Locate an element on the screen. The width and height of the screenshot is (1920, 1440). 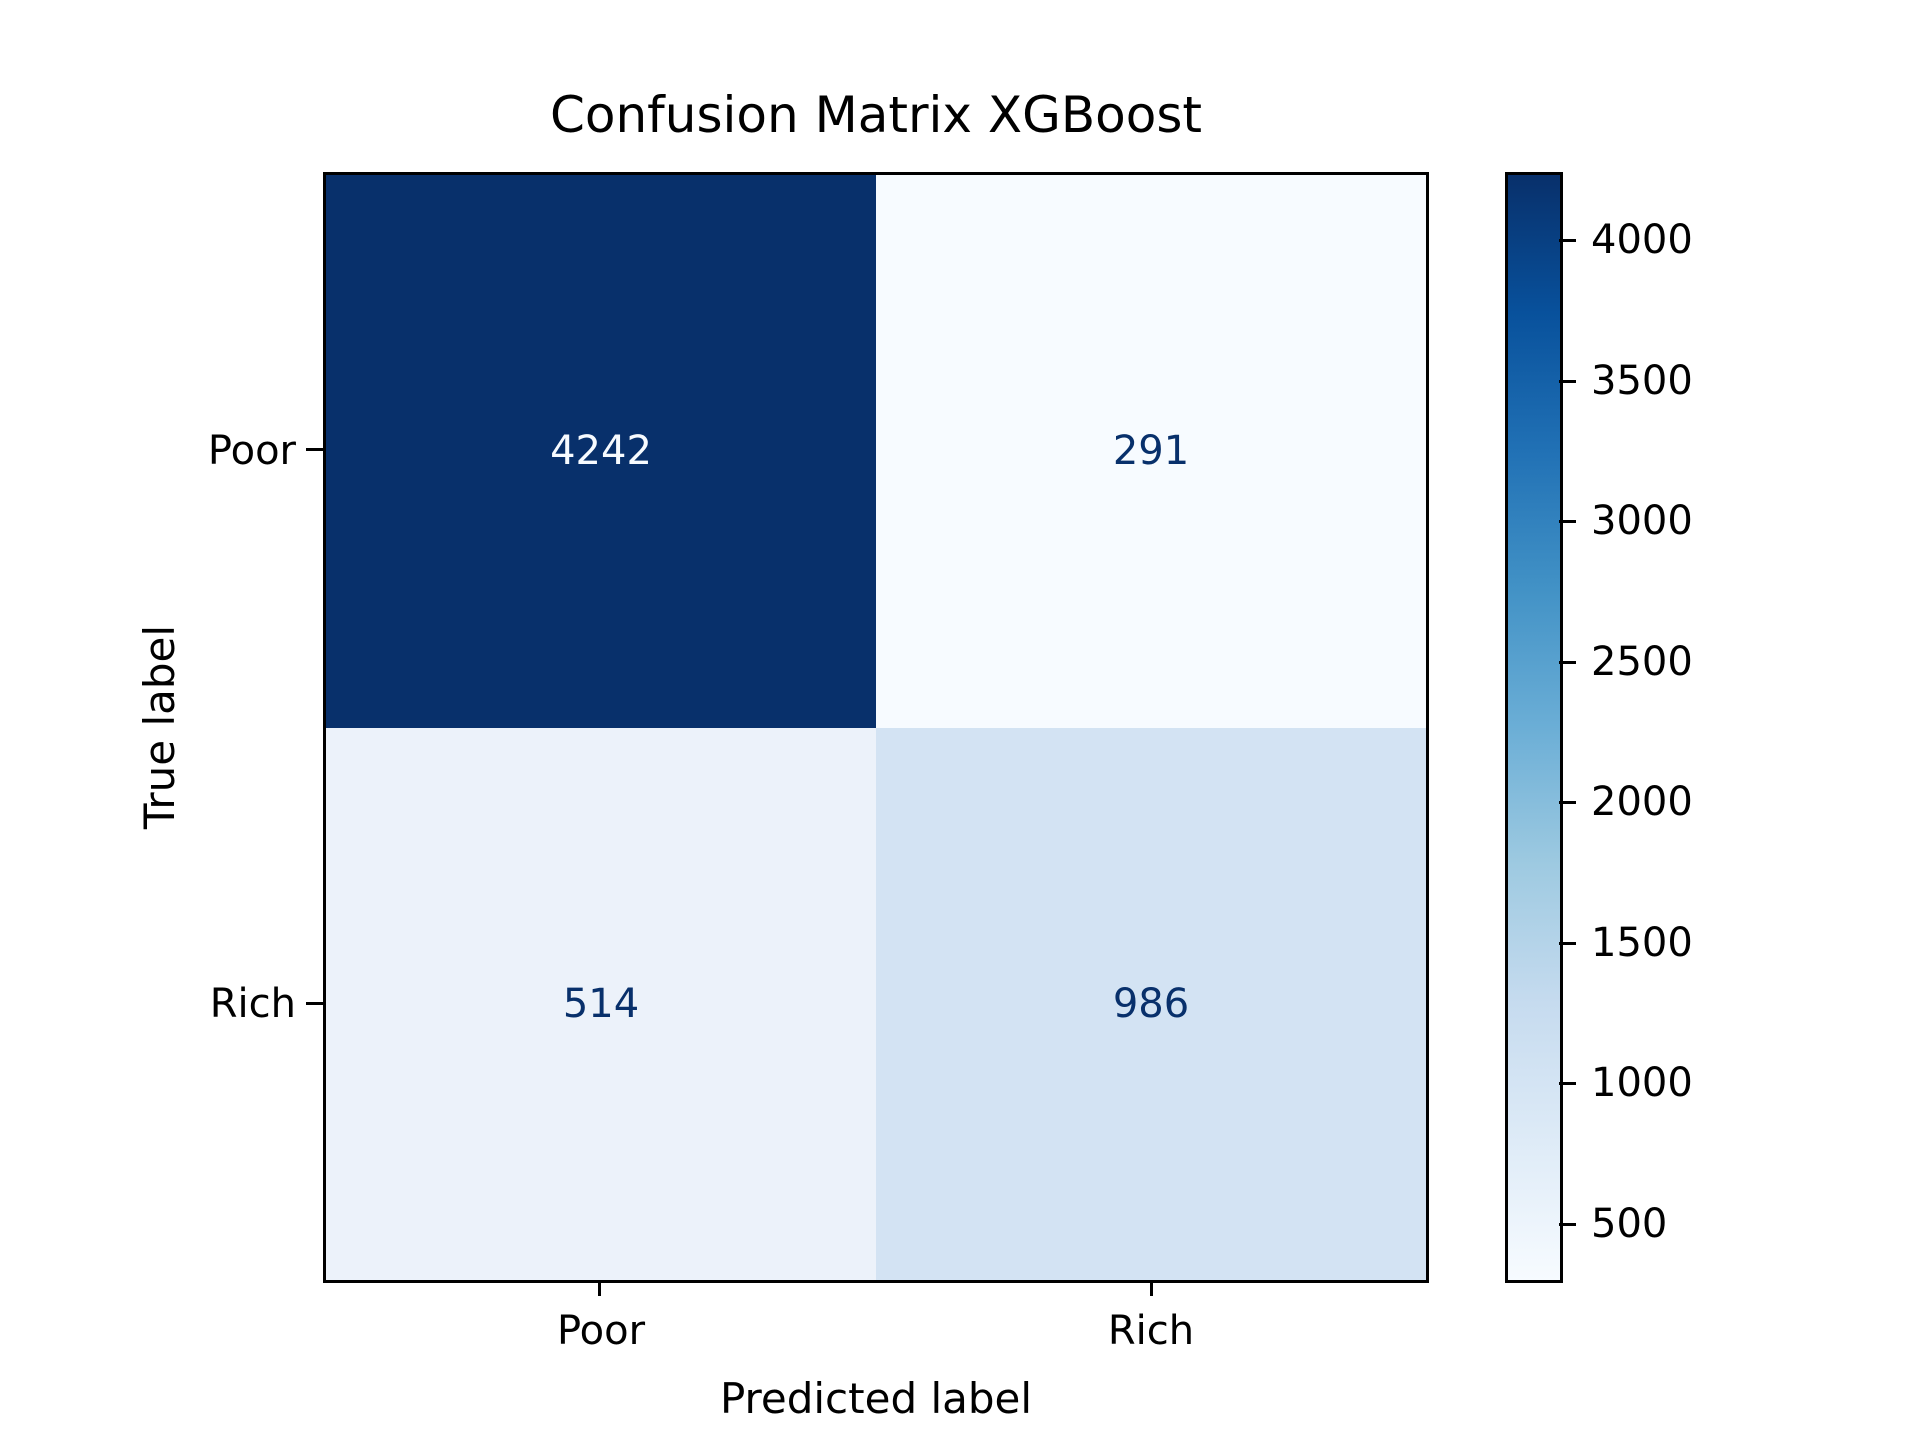
matrix-cell-true-rich-pred-rich: 986 is located at coordinates (1151, 1003).